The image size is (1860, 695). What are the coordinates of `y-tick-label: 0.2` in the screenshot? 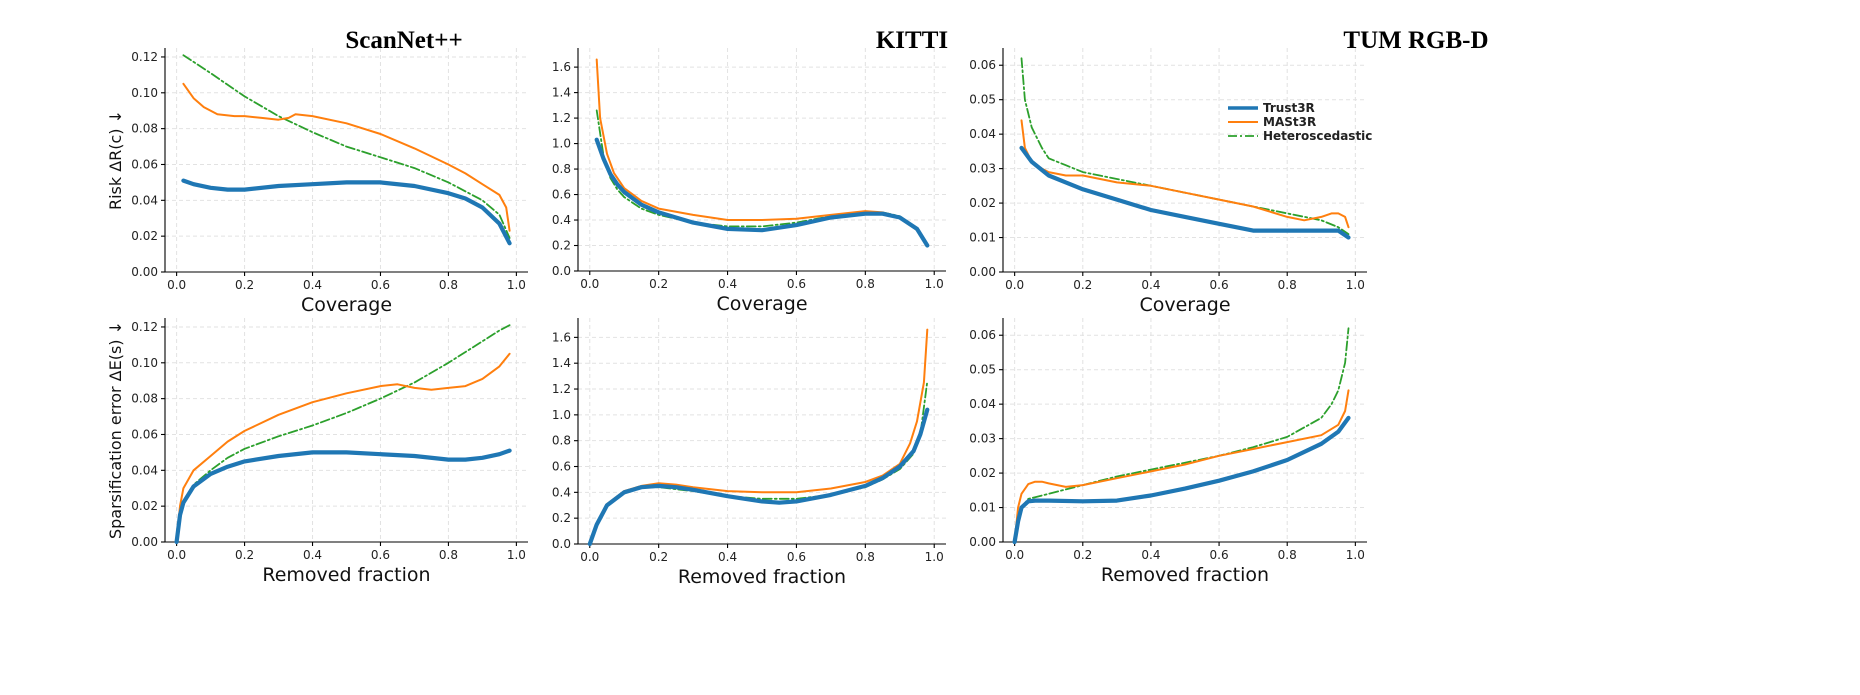 It's located at (561, 246).